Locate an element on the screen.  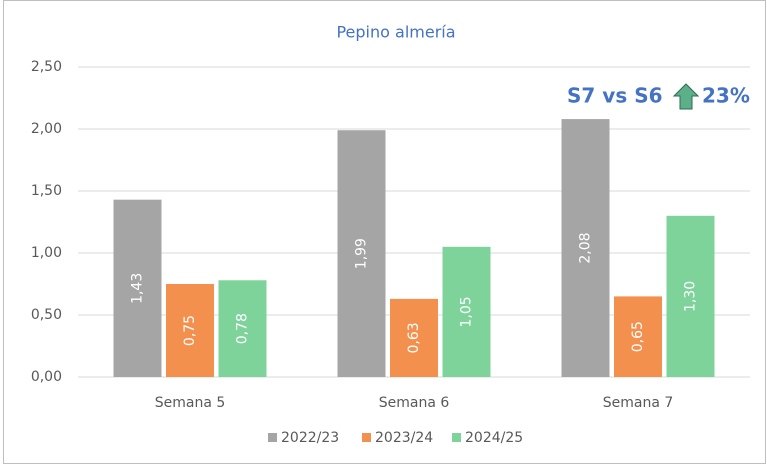
y-tick-label: 1,50 is located at coordinates (46, 191).